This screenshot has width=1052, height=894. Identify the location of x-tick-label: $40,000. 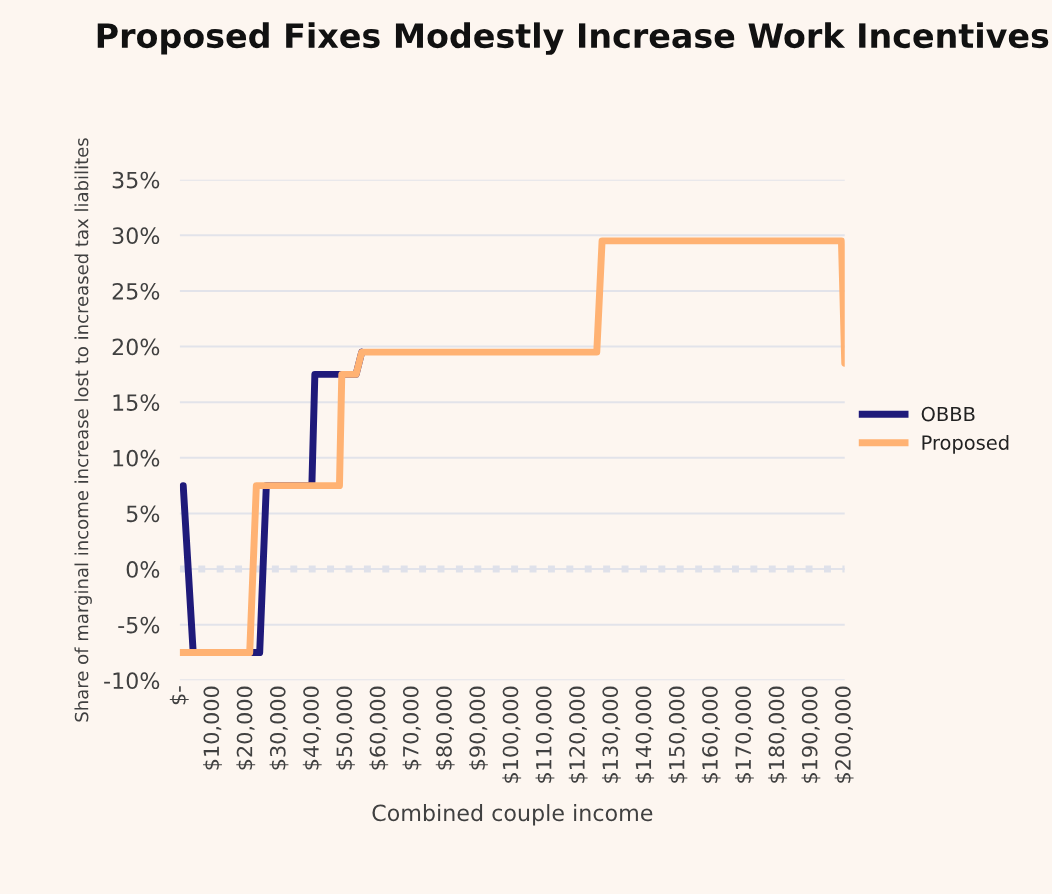
(312, 728).